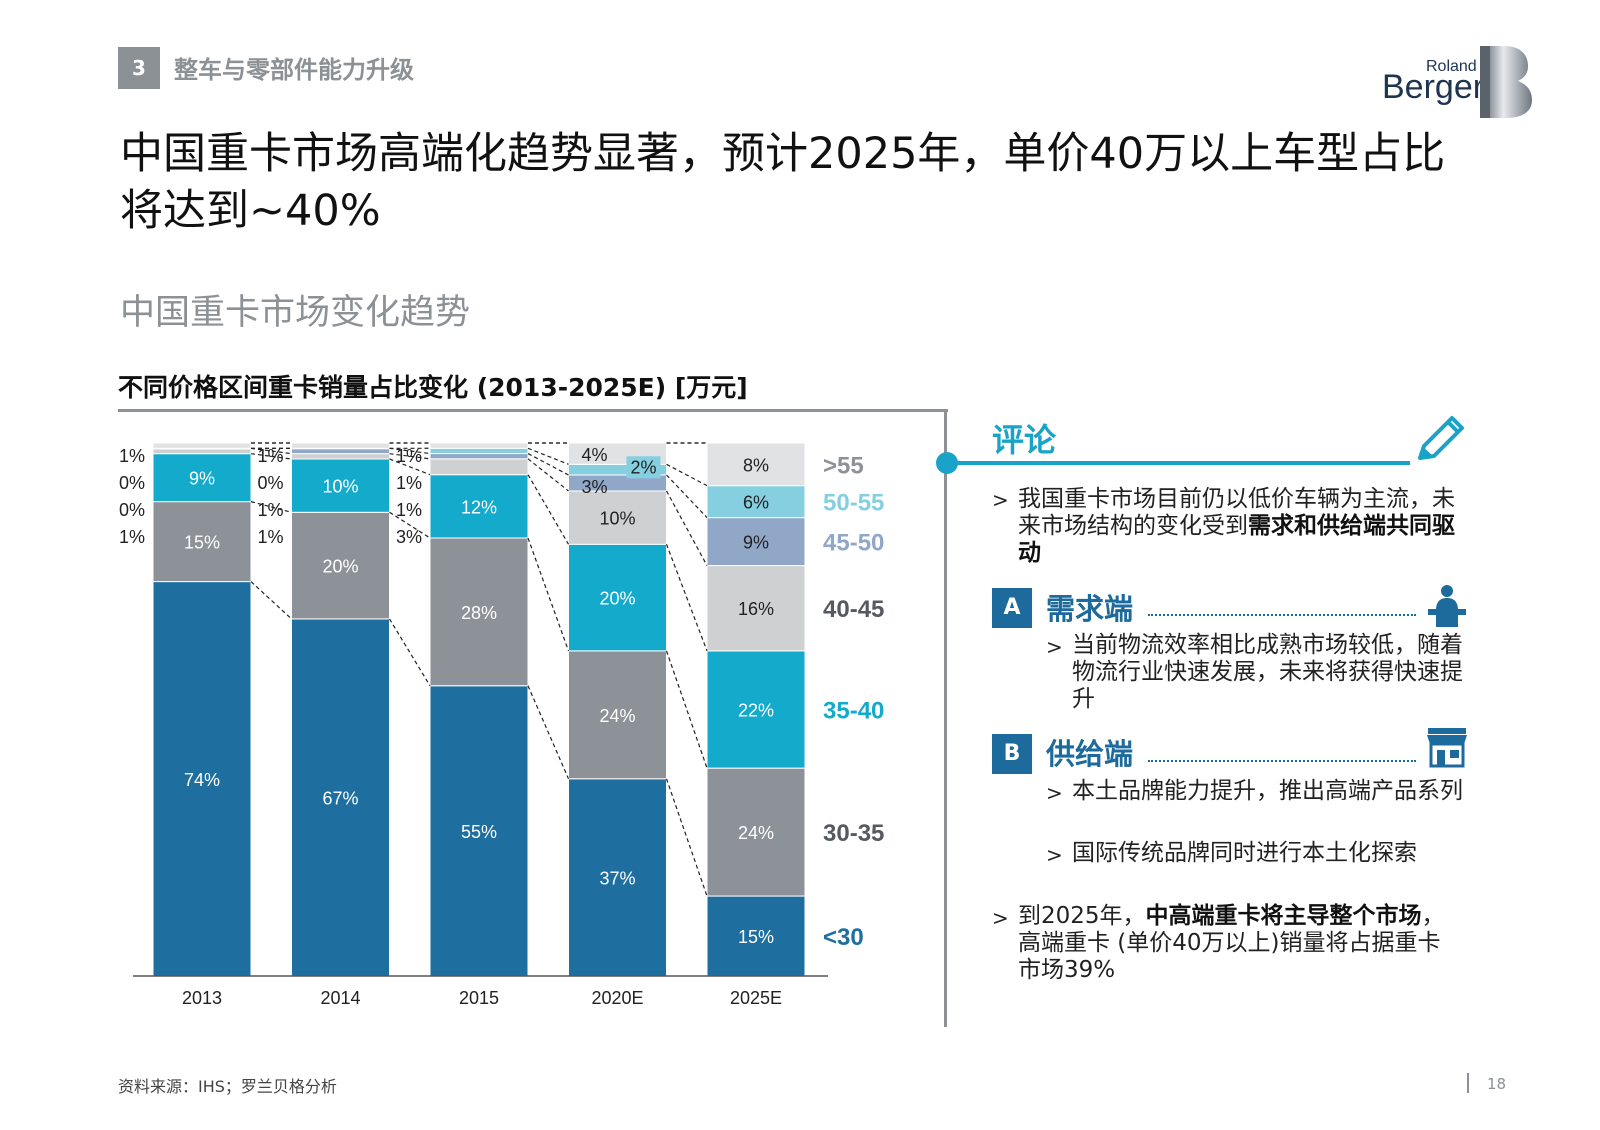 The height and width of the screenshot is (1130, 1600). What do you see at coordinates (1024, 440) in the screenshot?
I see `comment-title: 评论` at bounding box center [1024, 440].